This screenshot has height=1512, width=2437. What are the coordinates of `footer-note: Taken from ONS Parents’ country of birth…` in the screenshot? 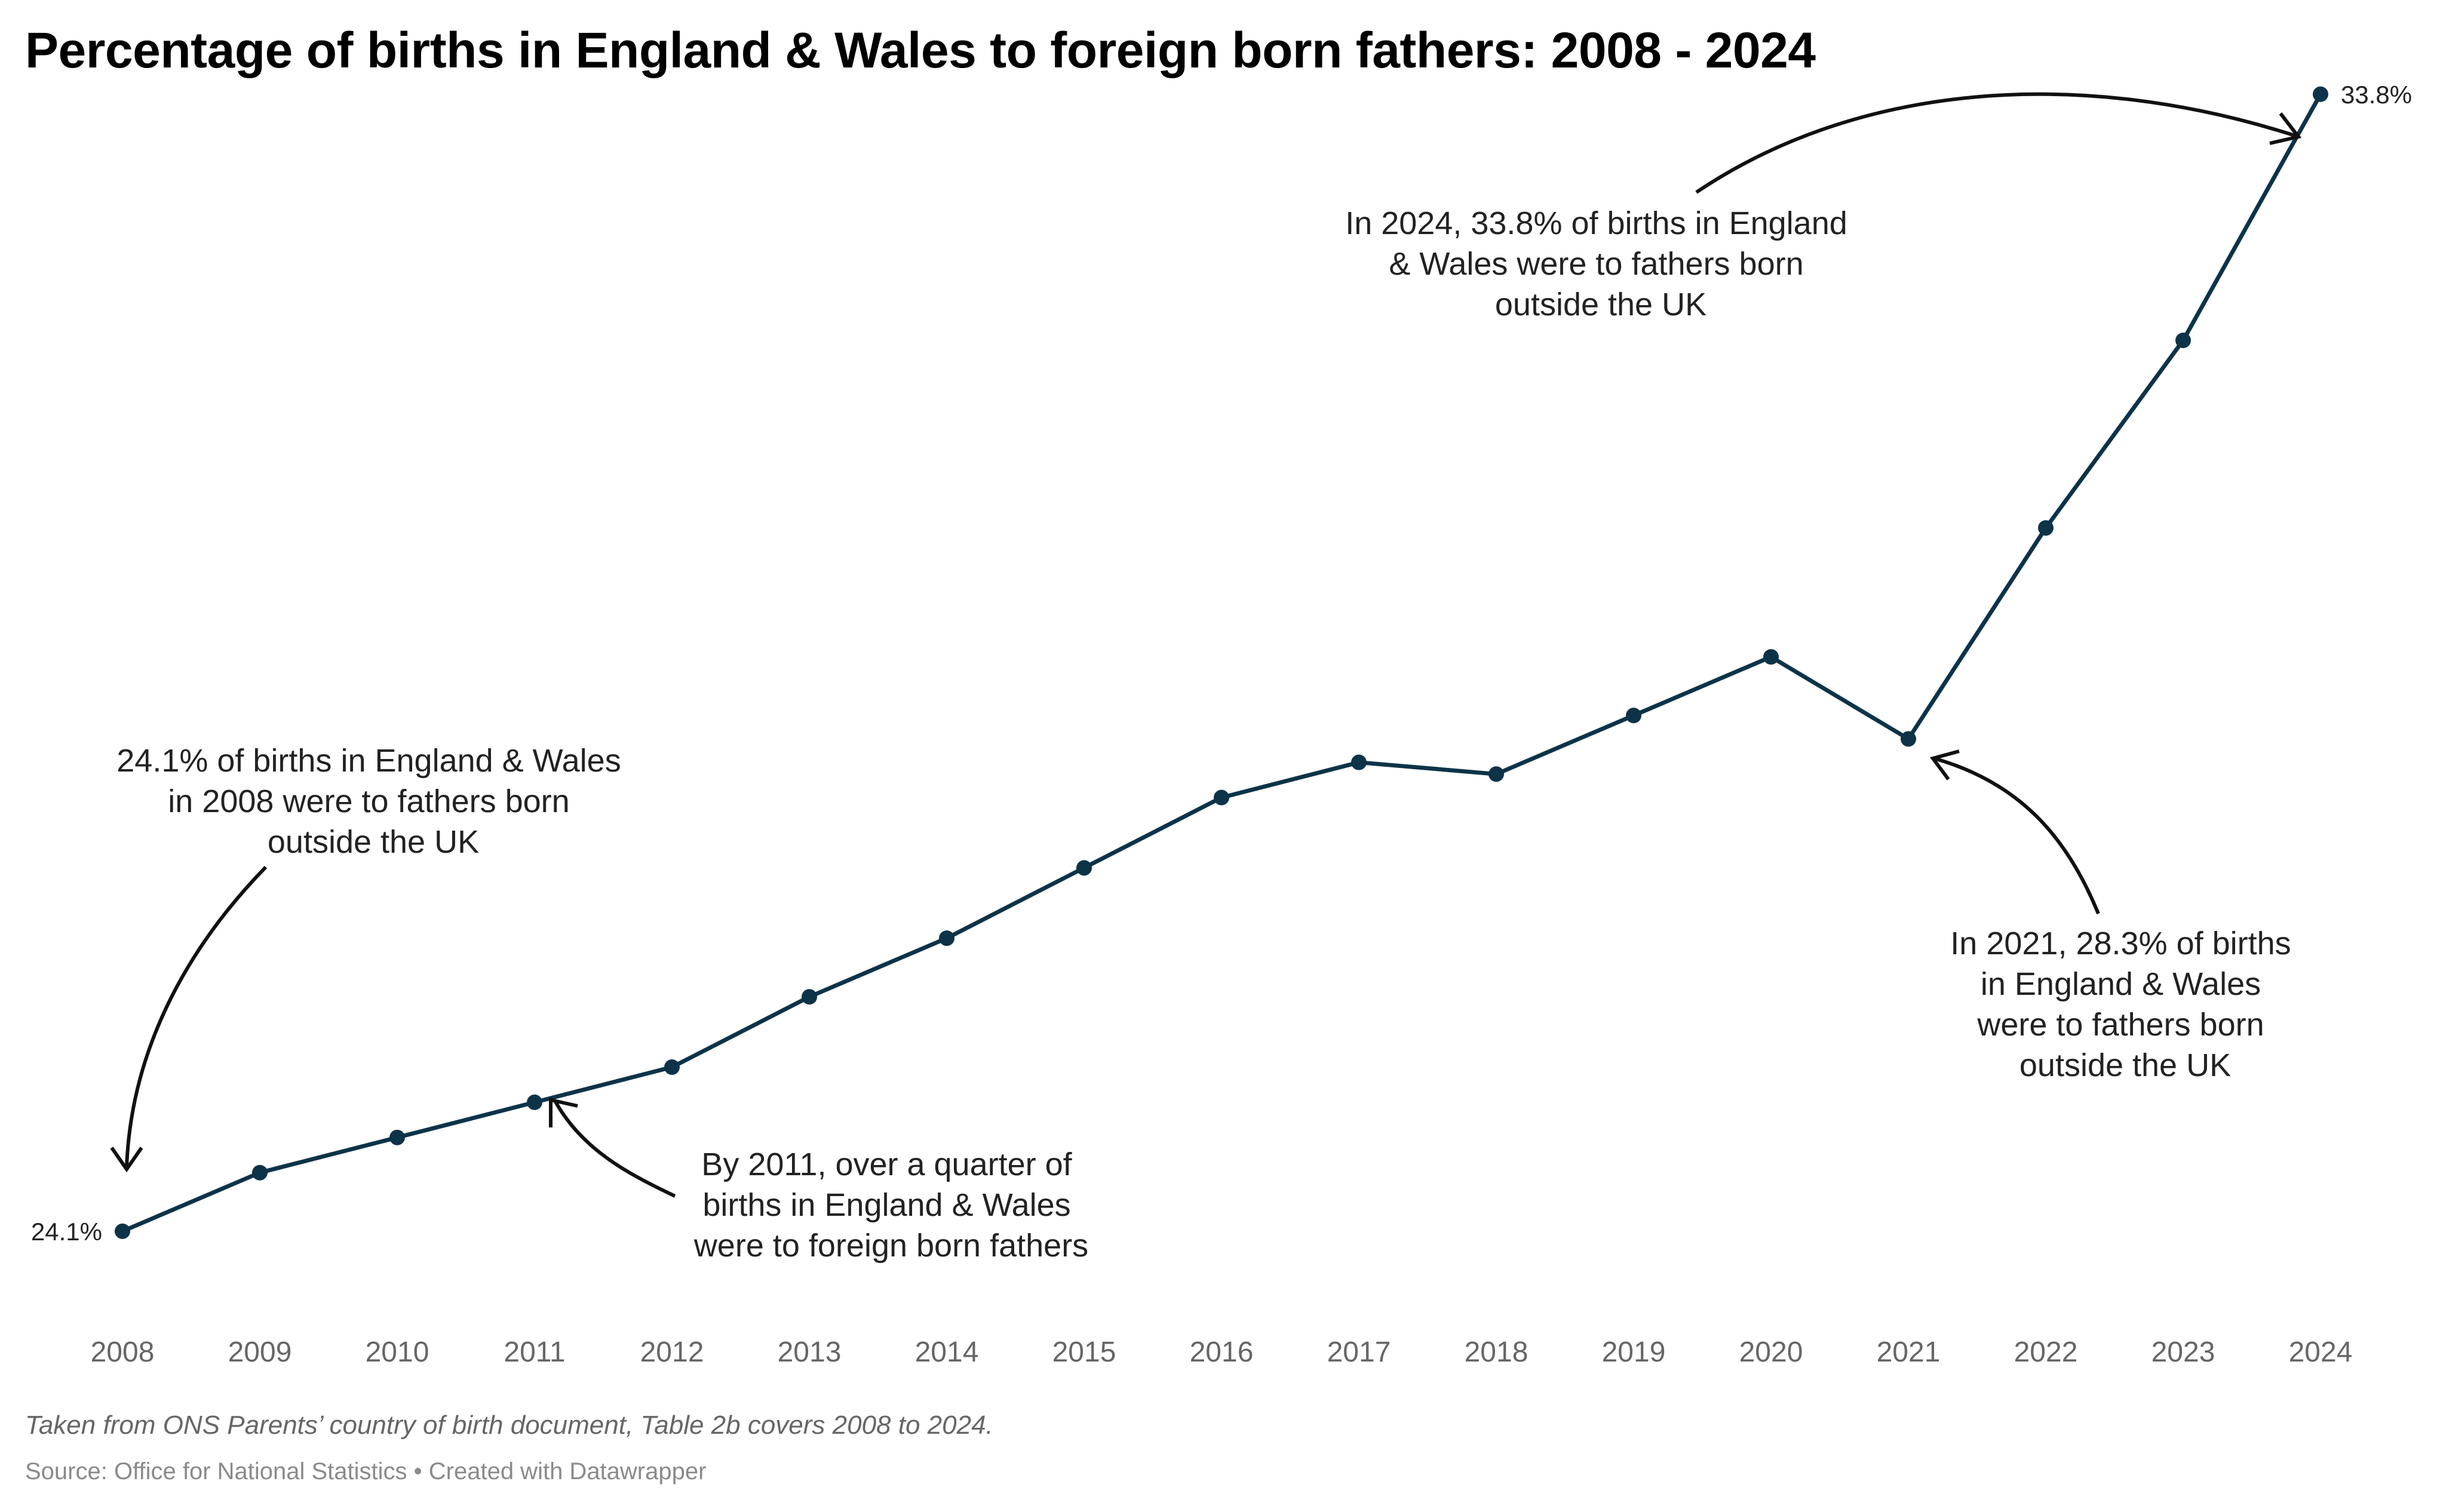 It's located at (509, 1425).